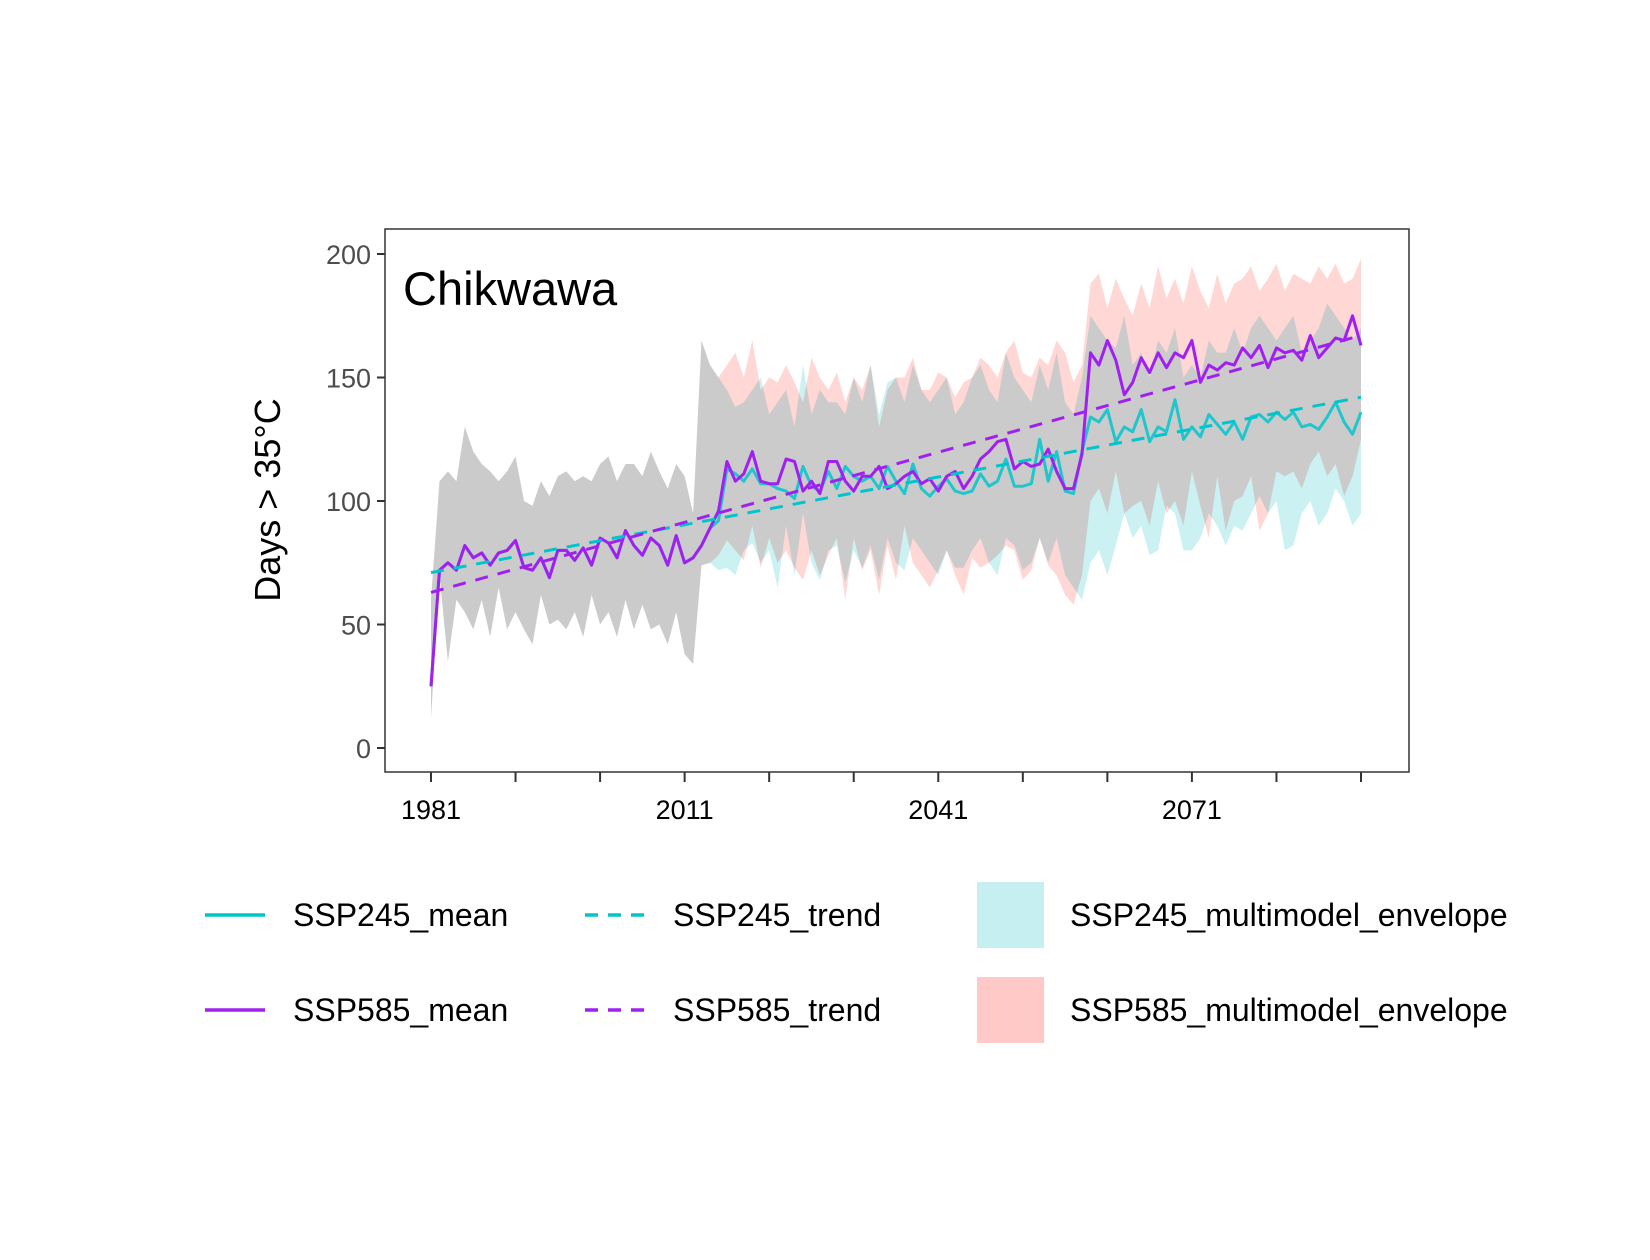  I want to click on x-tick-label: 2041, so click(938, 810).